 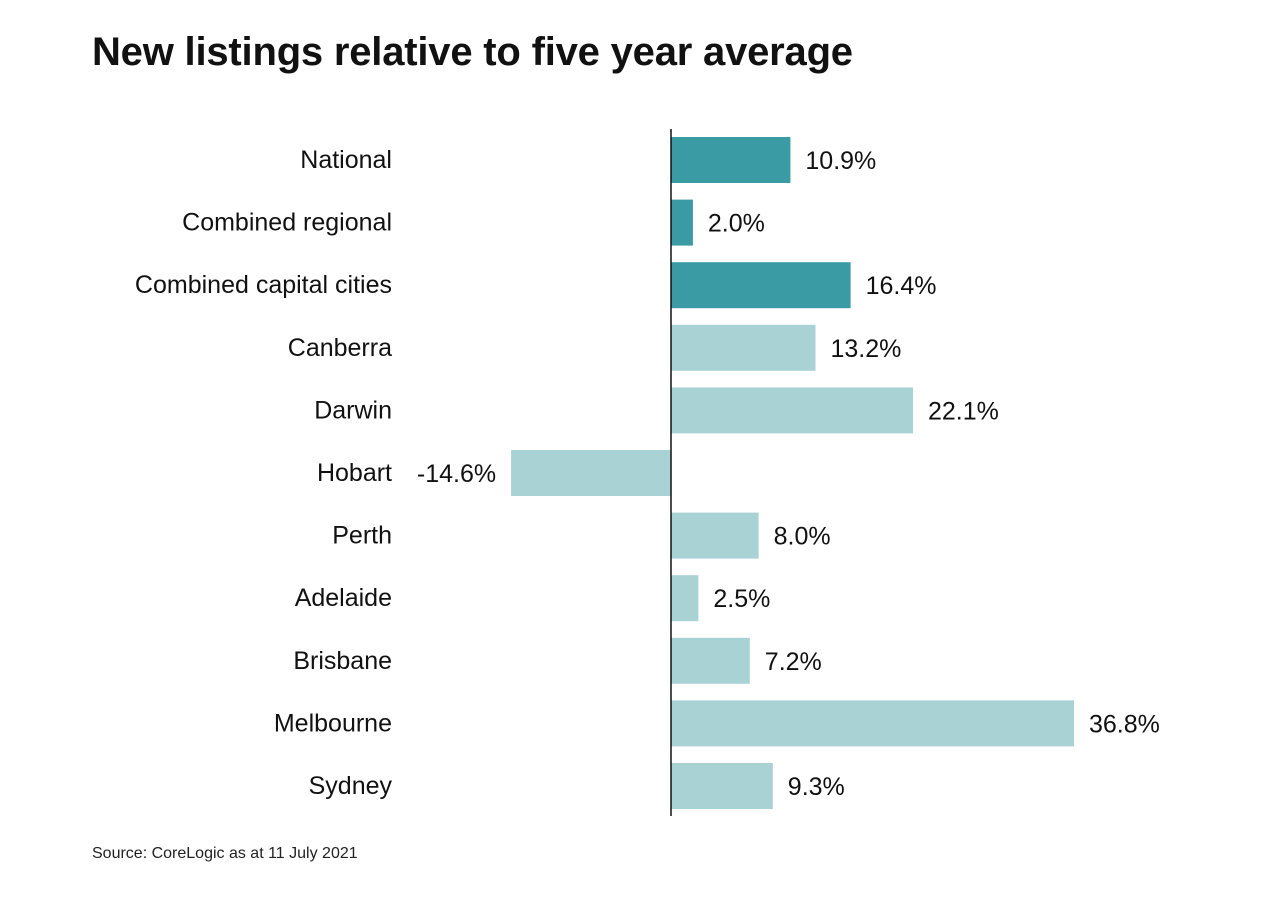 What do you see at coordinates (792, 410) in the screenshot?
I see `bar-darwin` at bounding box center [792, 410].